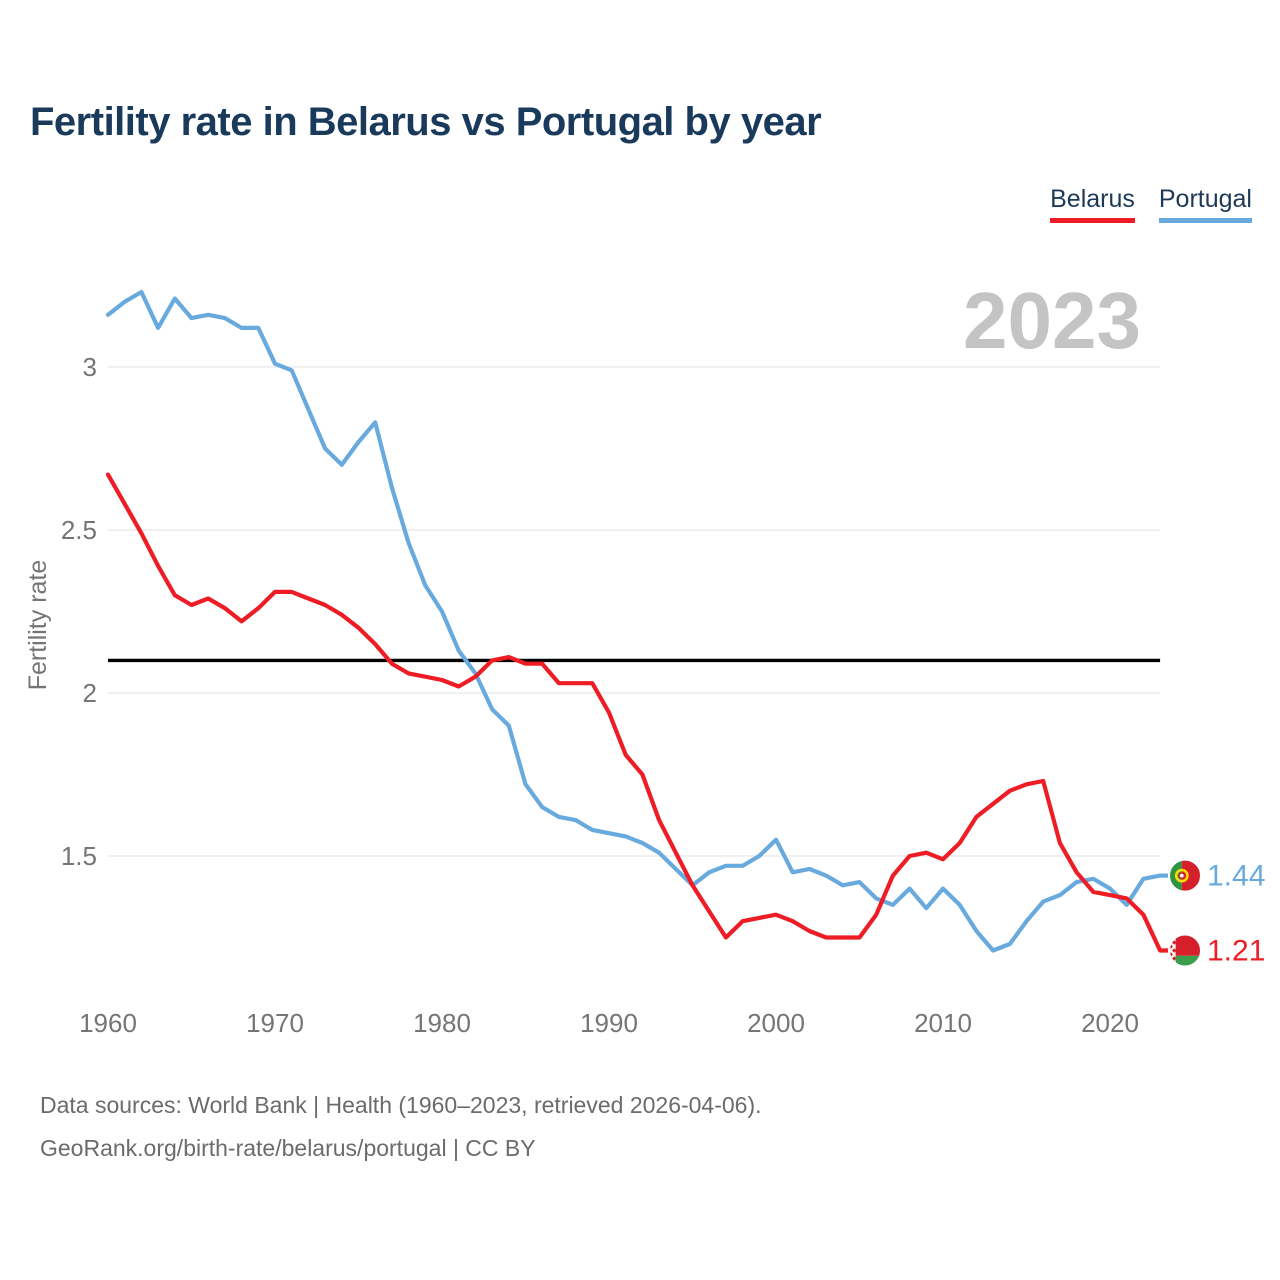 The width and height of the screenshot is (1280, 1280). What do you see at coordinates (108, 1023) in the screenshot?
I see `x-tick-label-1960: 1960` at bounding box center [108, 1023].